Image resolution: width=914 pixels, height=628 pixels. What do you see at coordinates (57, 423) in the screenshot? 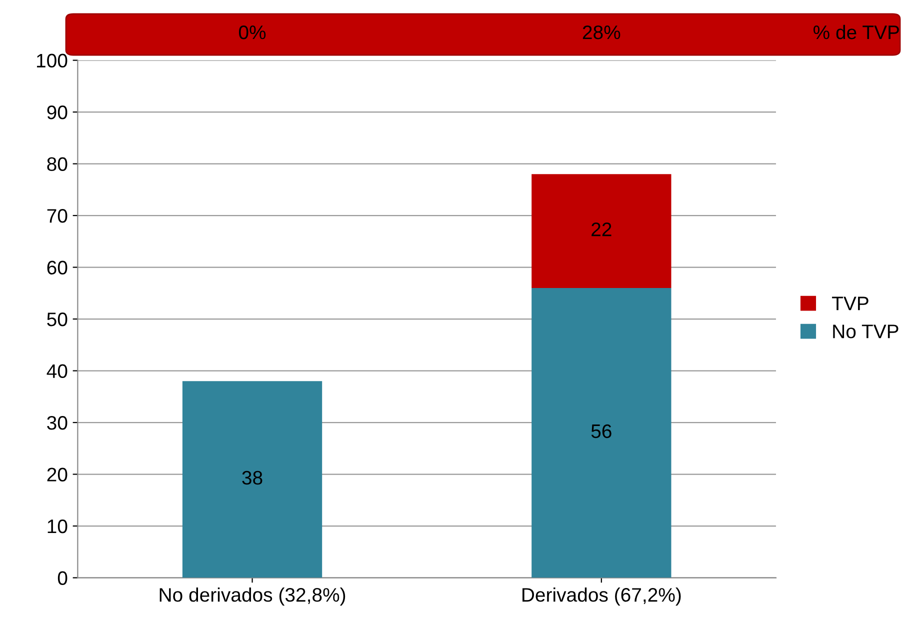
I see `y-tick-label: 30` at bounding box center [57, 423].